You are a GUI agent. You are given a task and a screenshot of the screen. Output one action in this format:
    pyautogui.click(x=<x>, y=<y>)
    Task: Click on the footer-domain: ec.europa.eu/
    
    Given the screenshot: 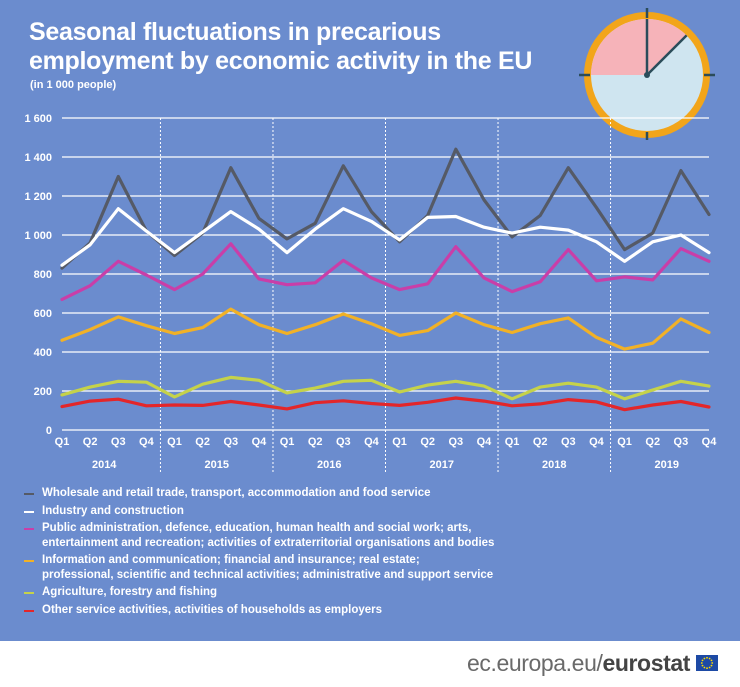 What is the action you would take?
    pyautogui.click(x=534, y=662)
    